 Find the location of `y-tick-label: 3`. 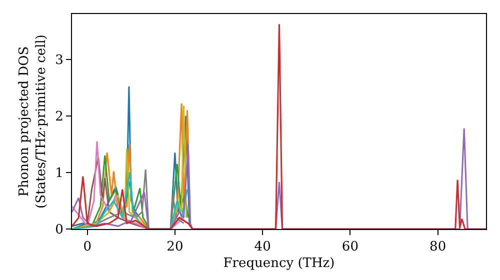

y-tick-label: 3 is located at coordinates (59, 60).